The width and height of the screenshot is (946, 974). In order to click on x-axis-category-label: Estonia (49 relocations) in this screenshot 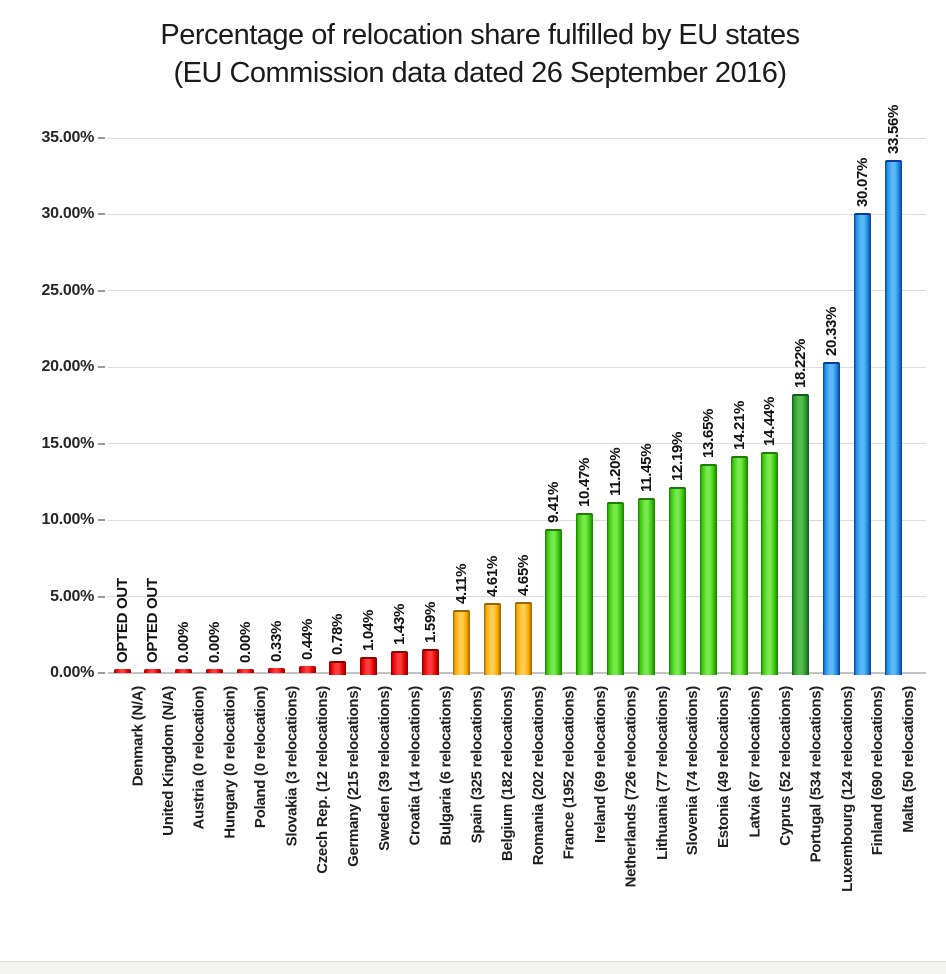, I will do `click(724, 767)`.